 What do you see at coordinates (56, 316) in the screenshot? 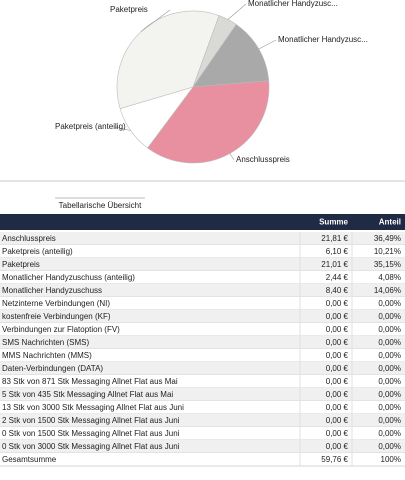
I see `row-label: kostenfreie Verbindungen (KF)` at bounding box center [56, 316].